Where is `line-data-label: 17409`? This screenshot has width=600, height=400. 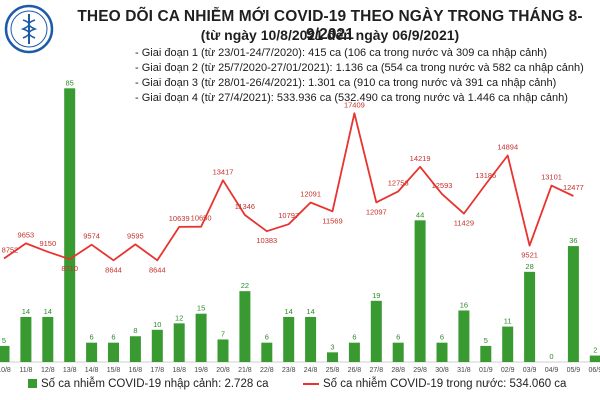 line-data-label: 17409 is located at coordinates (354, 104).